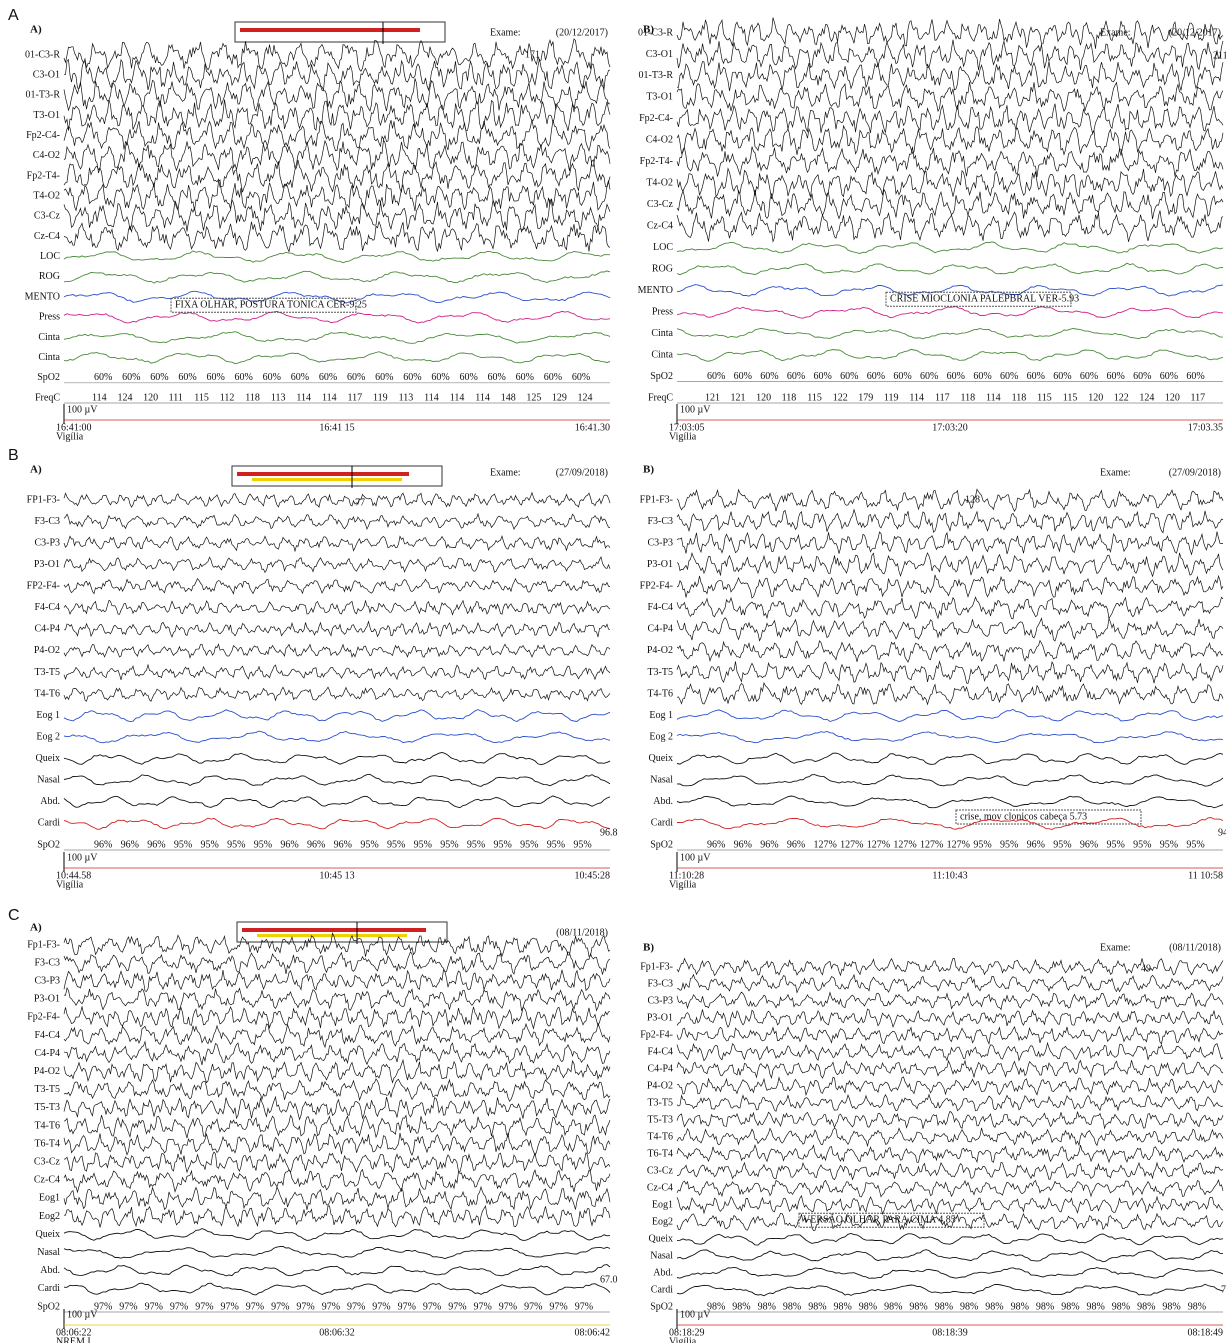 The width and height of the screenshot is (1226, 1343). What do you see at coordinates (49, 317) in the screenshot?
I see `channel-label: Press` at bounding box center [49, 317].